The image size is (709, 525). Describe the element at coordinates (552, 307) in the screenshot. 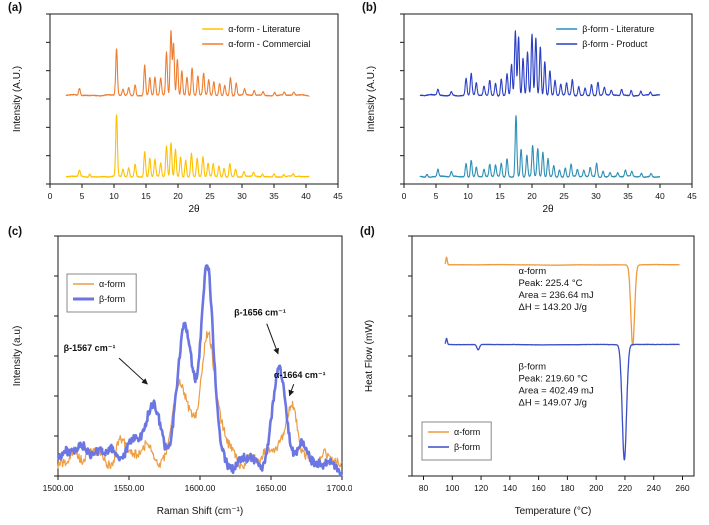

I see `alpha-peak-annotation: ΔH = 143.20 J/g` at that location.